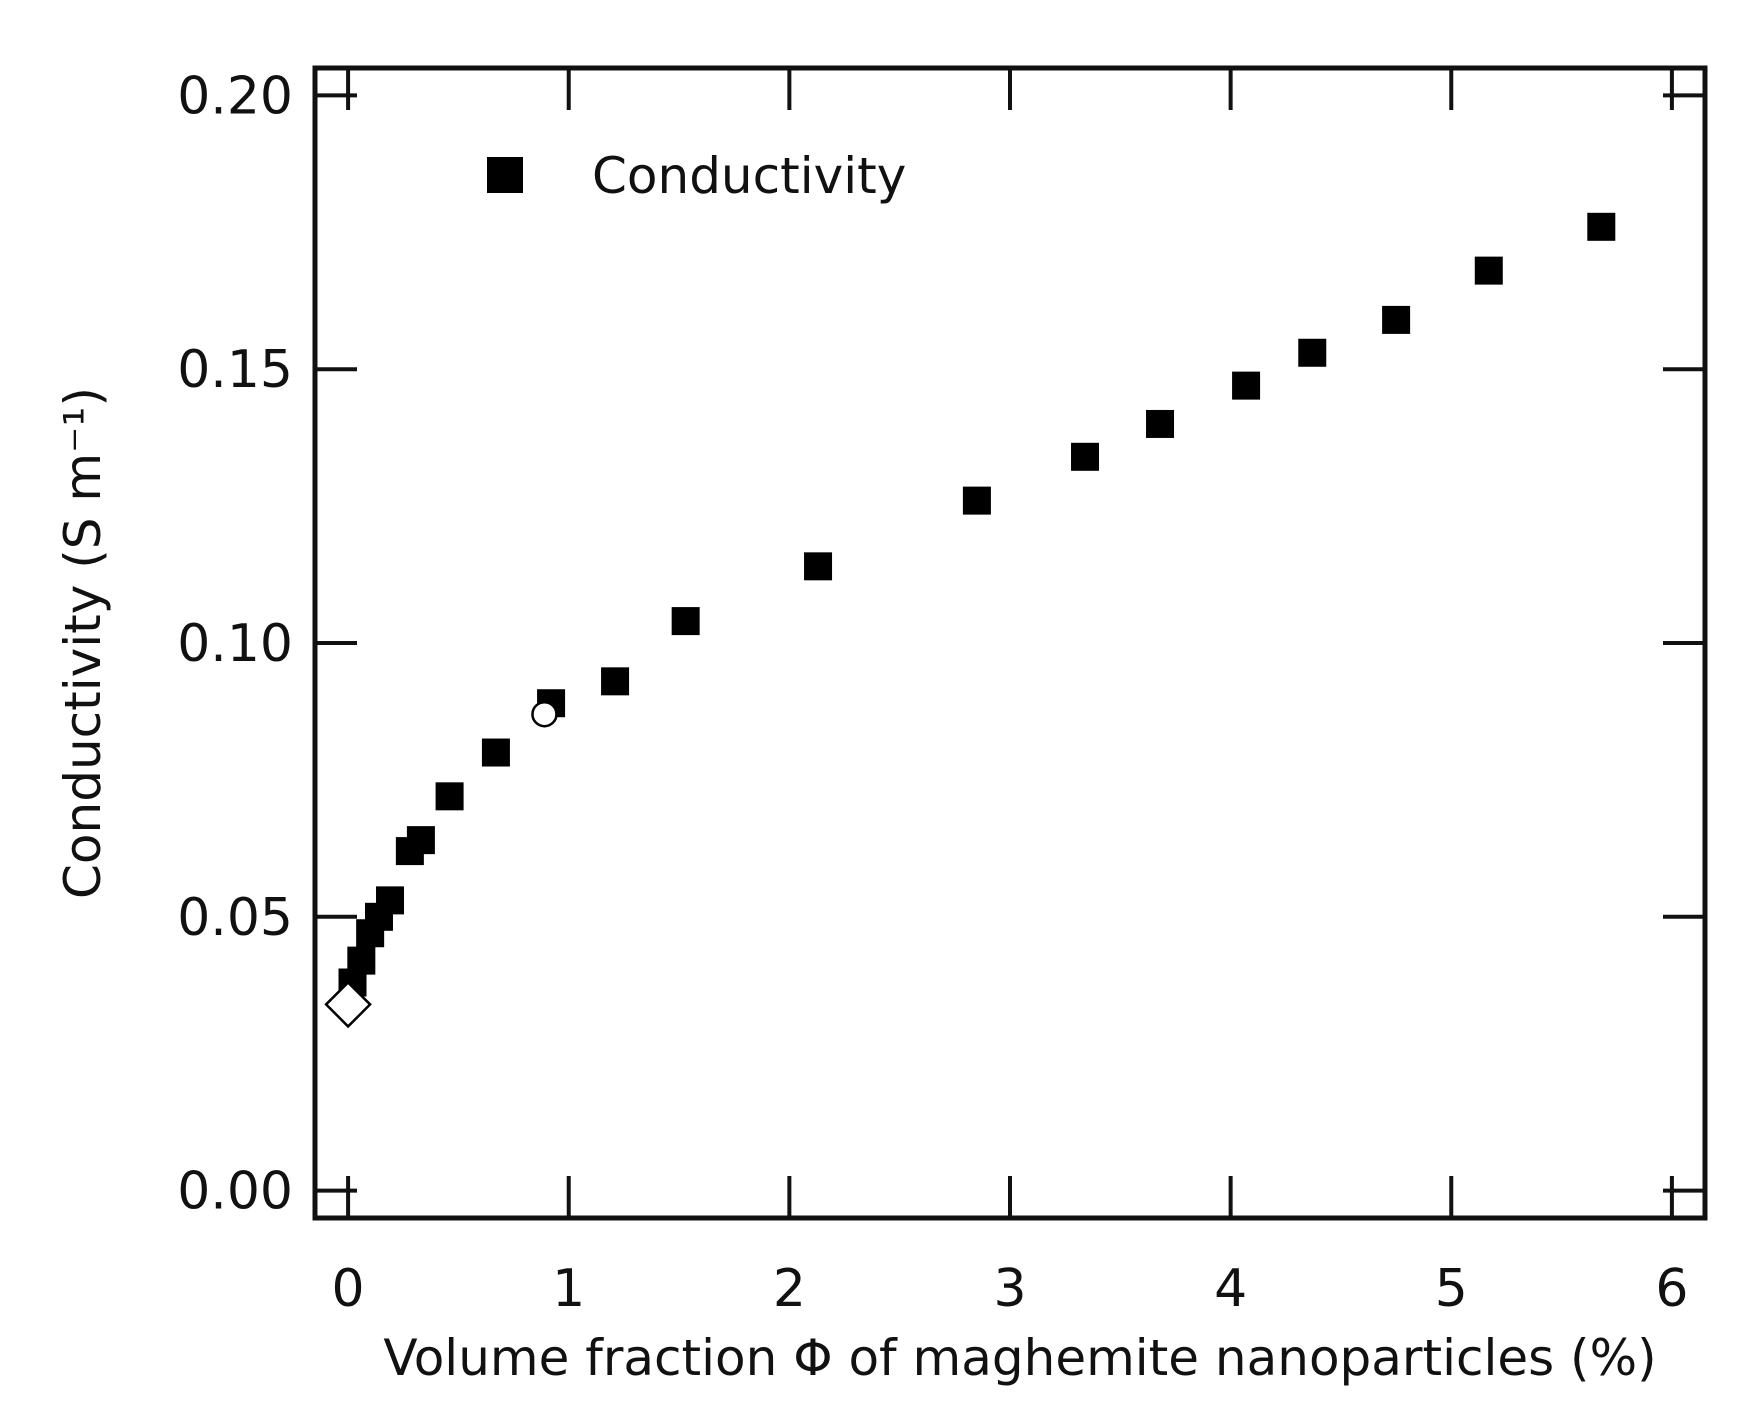 The image size is (1761, 1427). I want to click on data-point-circle, so click(544, 714).